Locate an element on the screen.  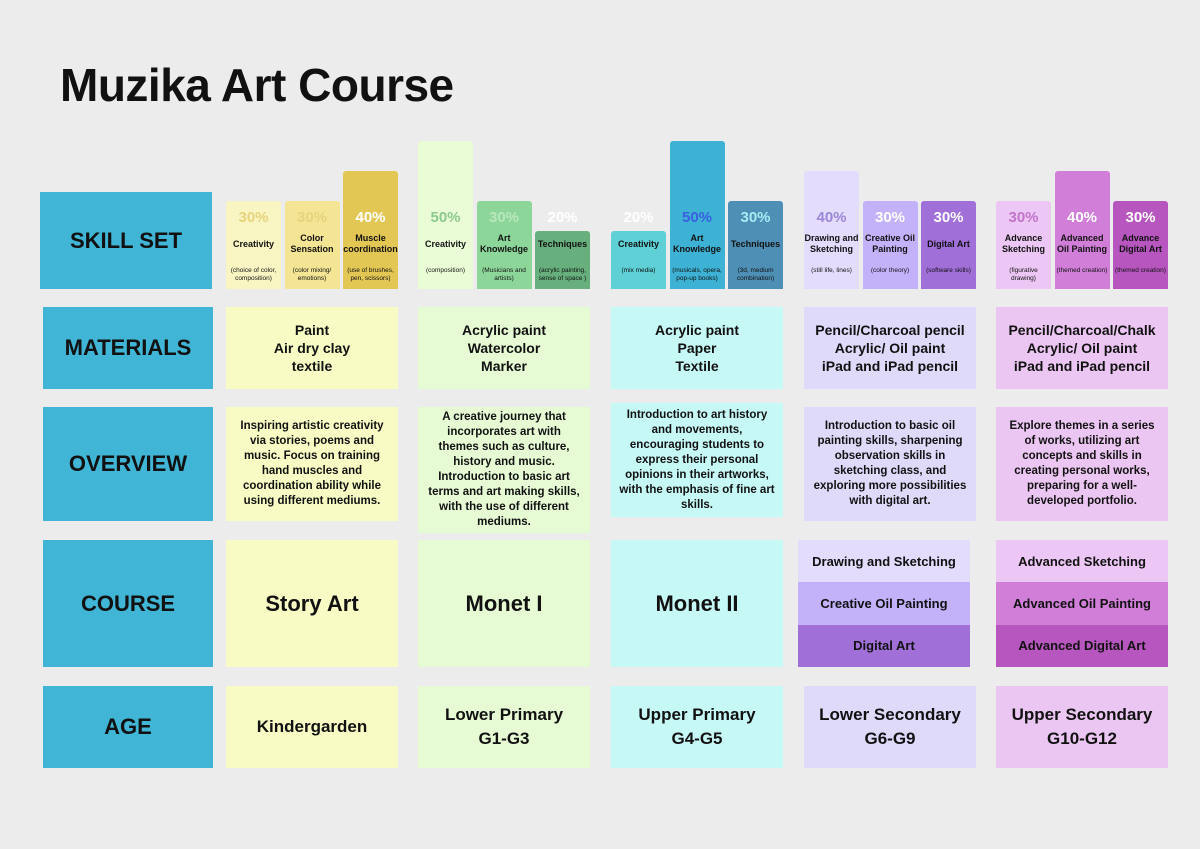
sub-course: Drawing and Sketching is located at coordinates (884, 561).